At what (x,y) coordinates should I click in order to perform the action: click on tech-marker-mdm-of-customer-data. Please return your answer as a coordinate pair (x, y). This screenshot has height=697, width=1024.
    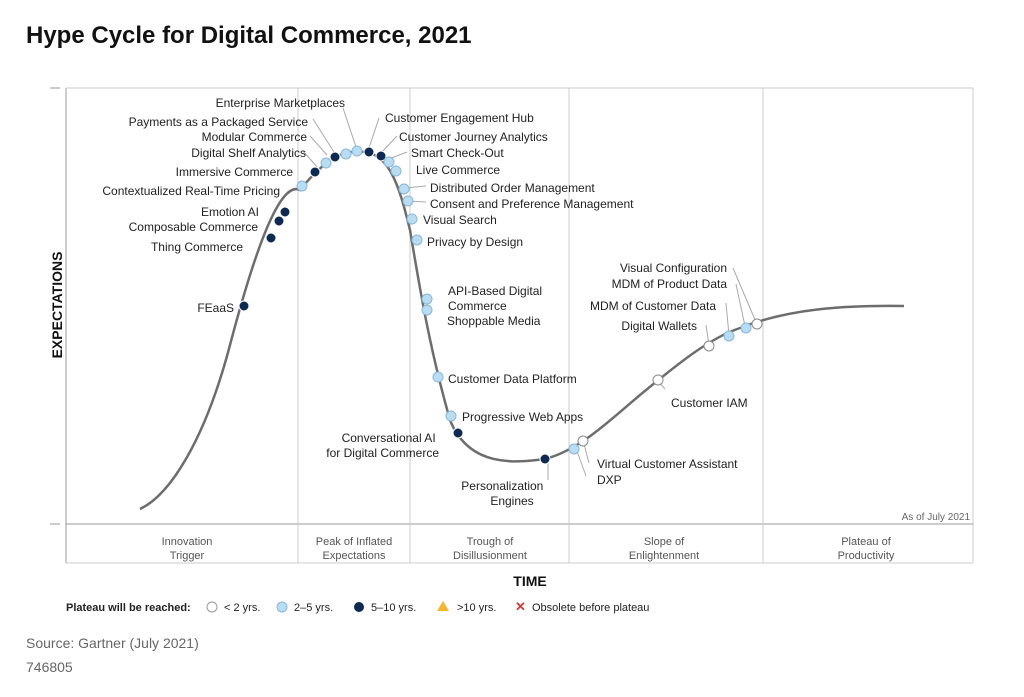
    Looking at the image, I should click on (729, 336).